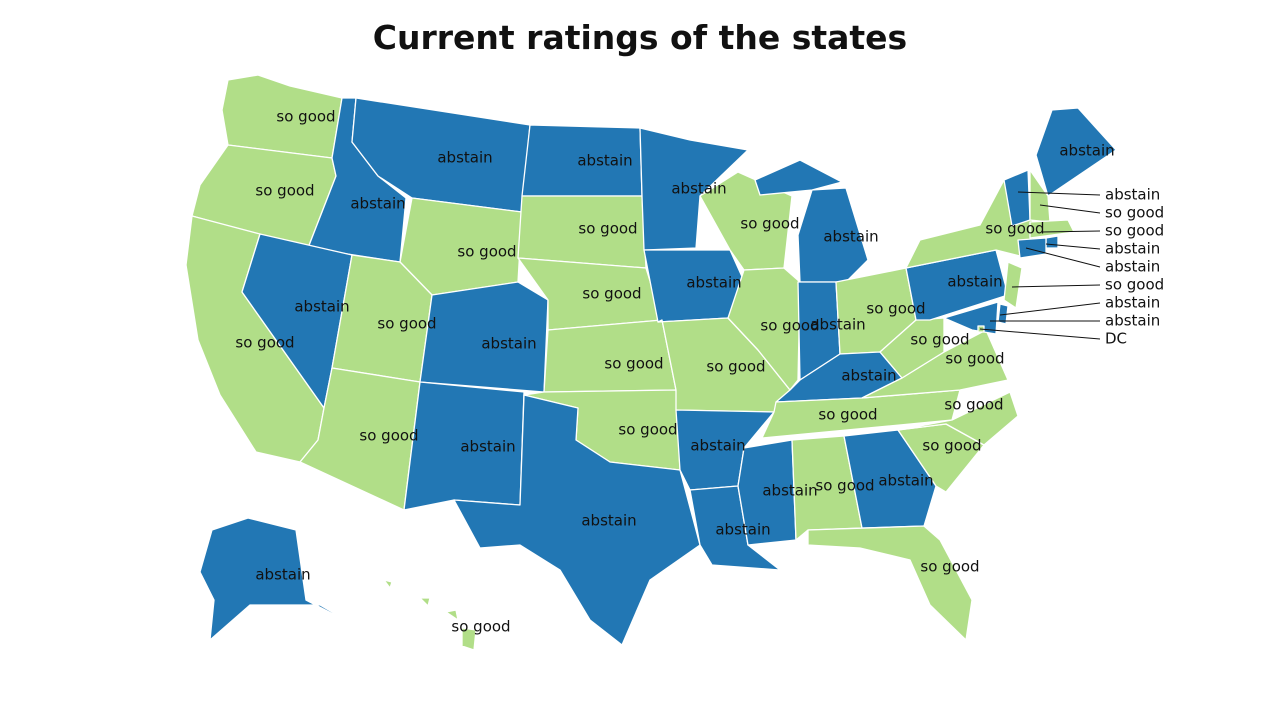 The image size is (1280, 720). I want to click on state-label-id: abstain, so click(377, 204).